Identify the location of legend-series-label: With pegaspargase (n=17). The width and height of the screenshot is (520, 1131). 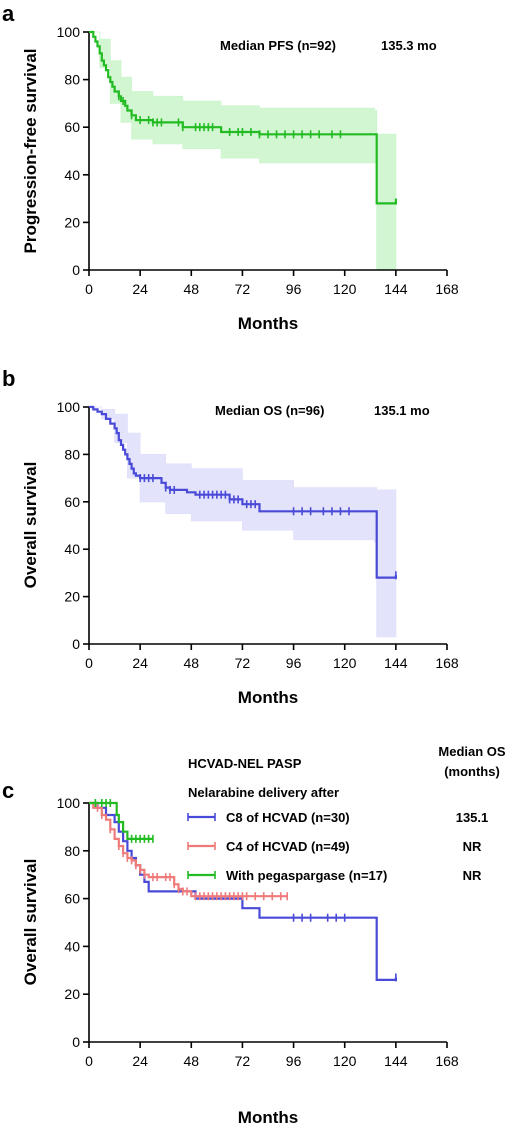
(306, 875).